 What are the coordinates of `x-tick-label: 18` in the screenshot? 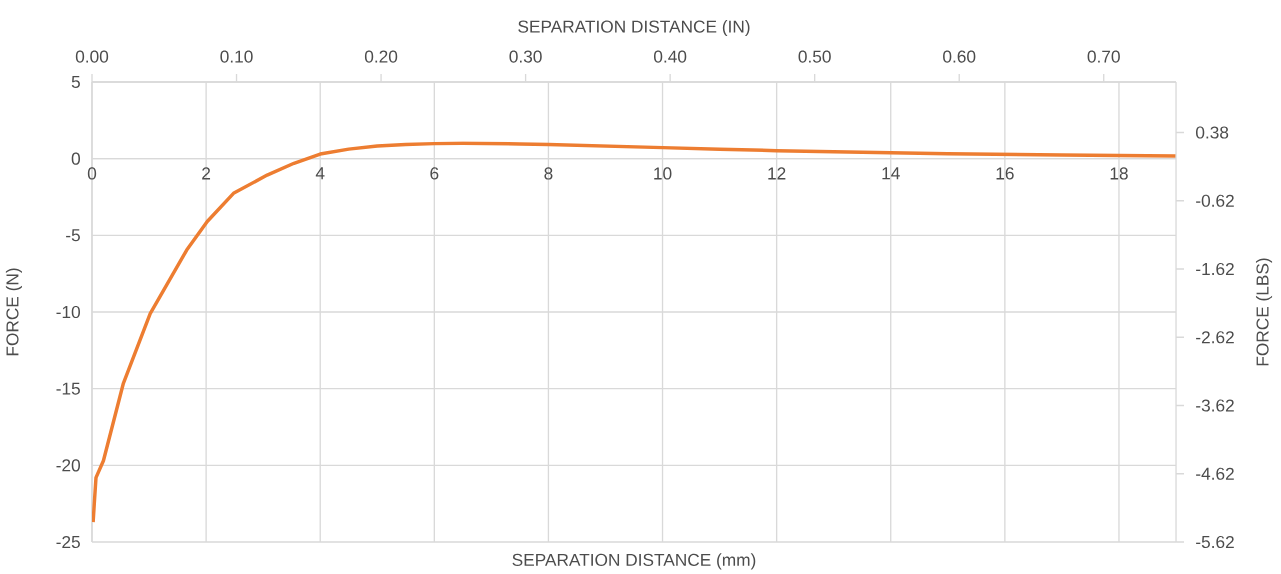 It's located at (1119, 173).